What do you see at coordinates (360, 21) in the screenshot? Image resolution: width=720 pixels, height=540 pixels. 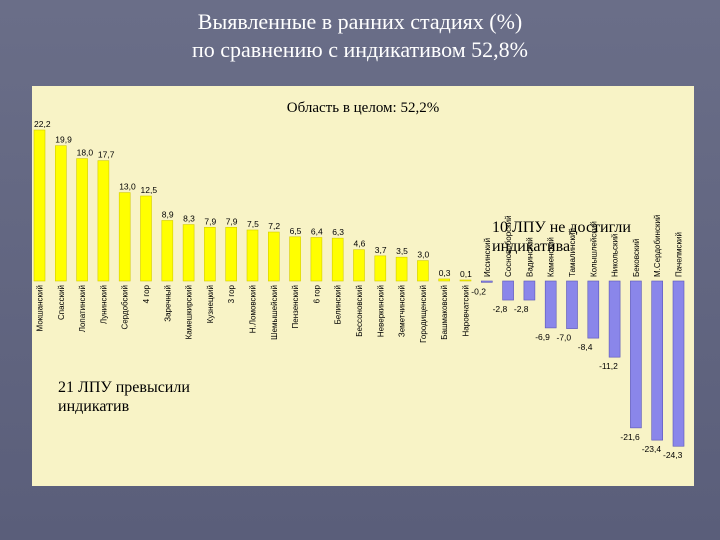 I see `title-line-1: Выявленные в ранних стадиях (%)` at bounding box center [360, 21].